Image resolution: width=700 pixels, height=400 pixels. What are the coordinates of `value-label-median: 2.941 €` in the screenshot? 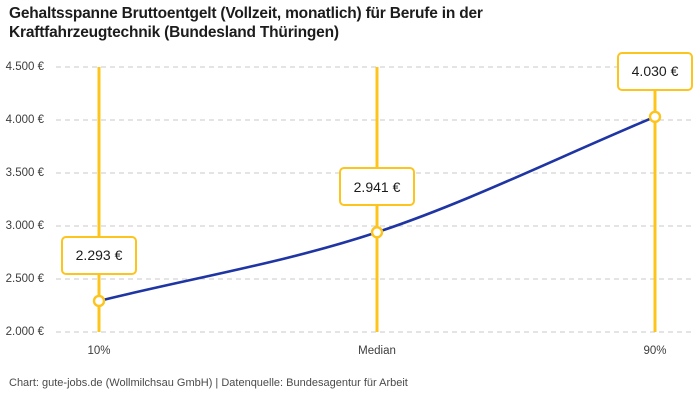 It's located at (377, 186).